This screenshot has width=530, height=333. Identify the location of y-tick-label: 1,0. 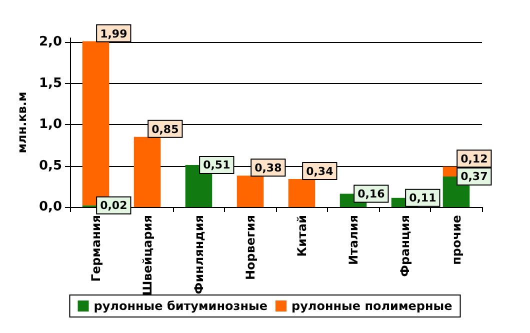
(50, 124).